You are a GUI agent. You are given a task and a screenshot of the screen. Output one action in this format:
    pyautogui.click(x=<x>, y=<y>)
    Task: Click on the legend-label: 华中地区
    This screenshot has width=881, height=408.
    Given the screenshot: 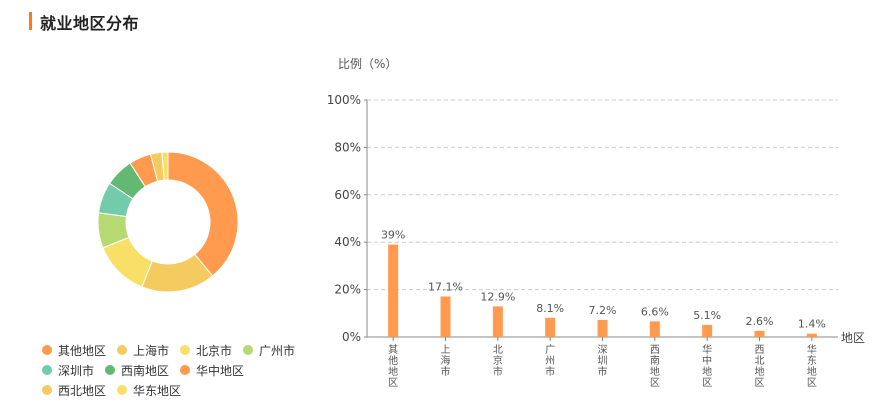 What is the action you would take?
    pyautogui.click(x=220, y=370)
    